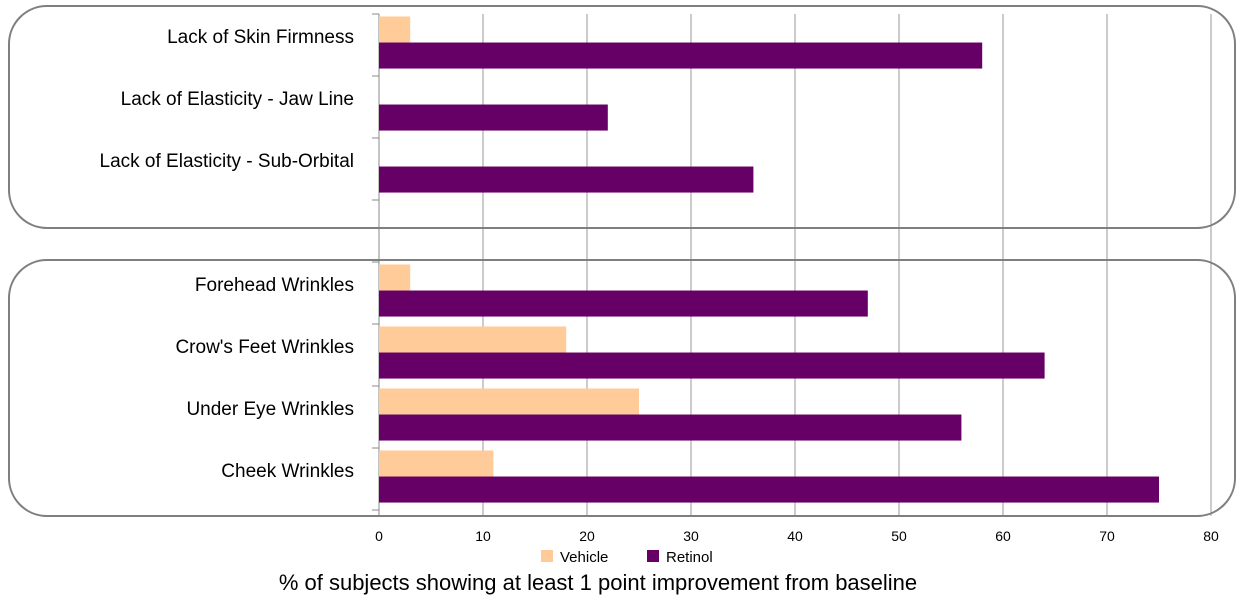 This screenshot has width=1236, height=596. Describe the element at coordinates (260, 37) in the screenshot. I see `category-label: Lack of Skin Firmness` at that location.